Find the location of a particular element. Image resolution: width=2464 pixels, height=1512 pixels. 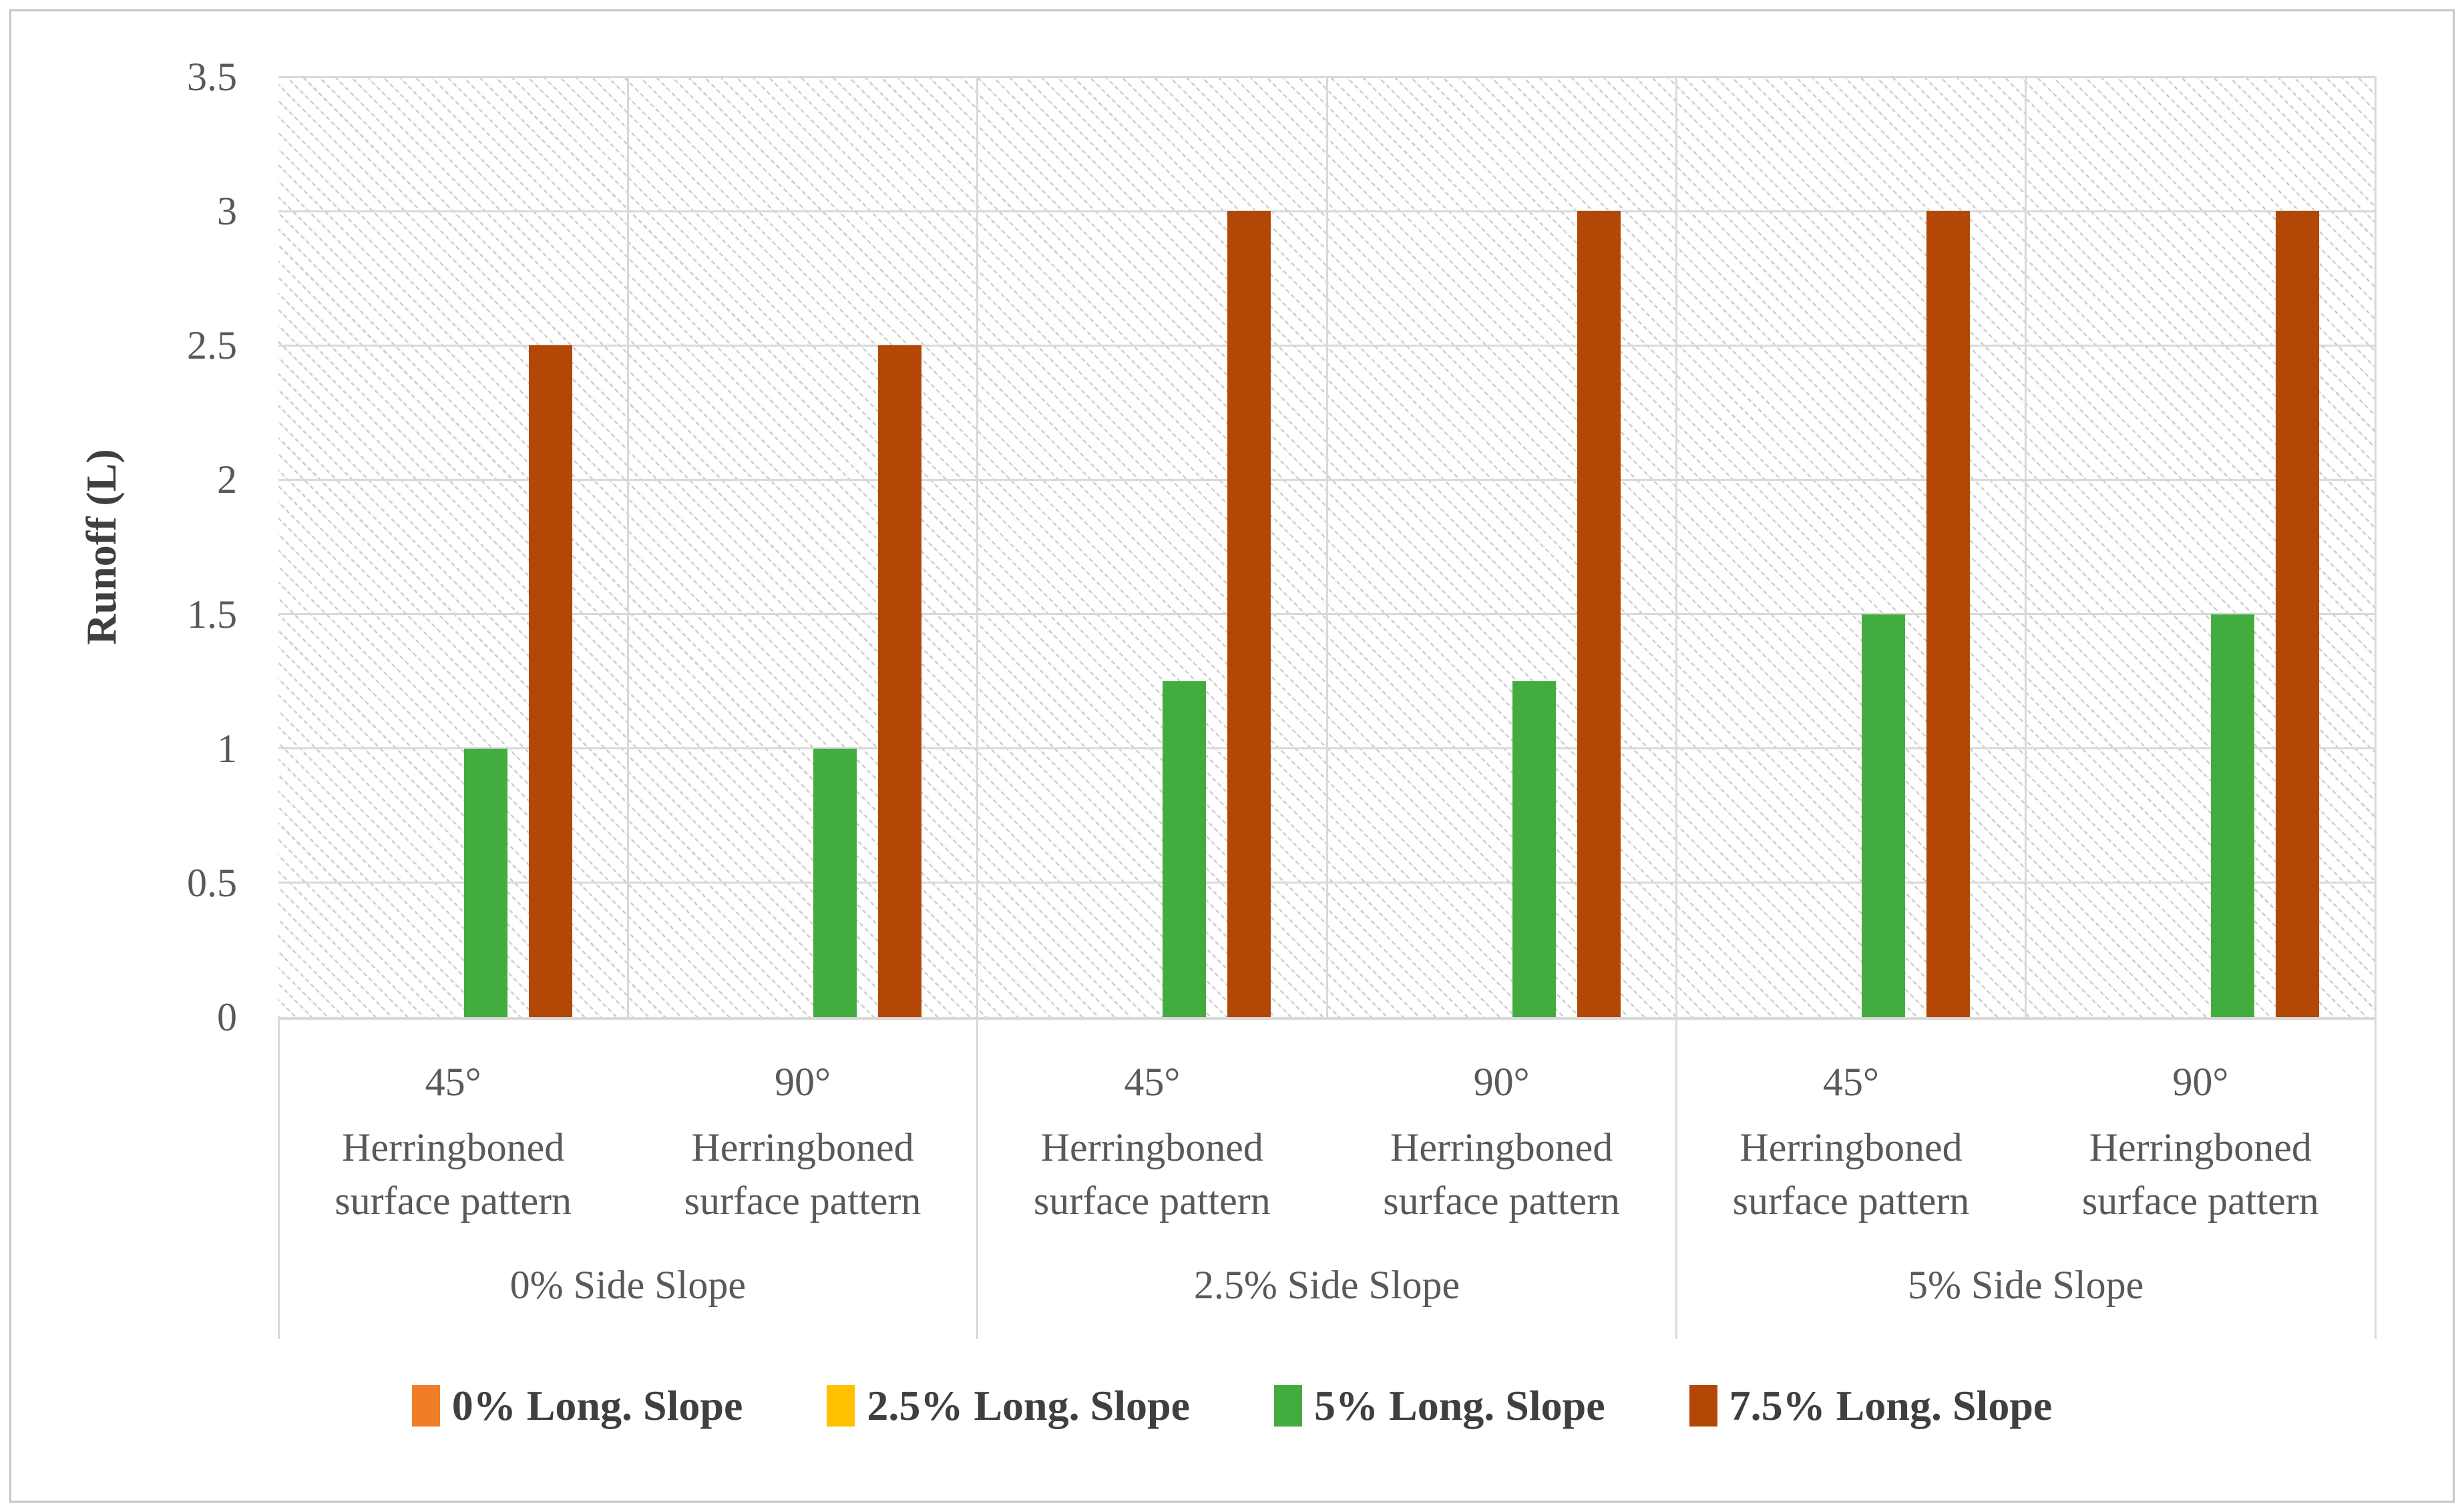

legend-label: 2.5% Long. Slope is located at coordinates (1028, 1405).